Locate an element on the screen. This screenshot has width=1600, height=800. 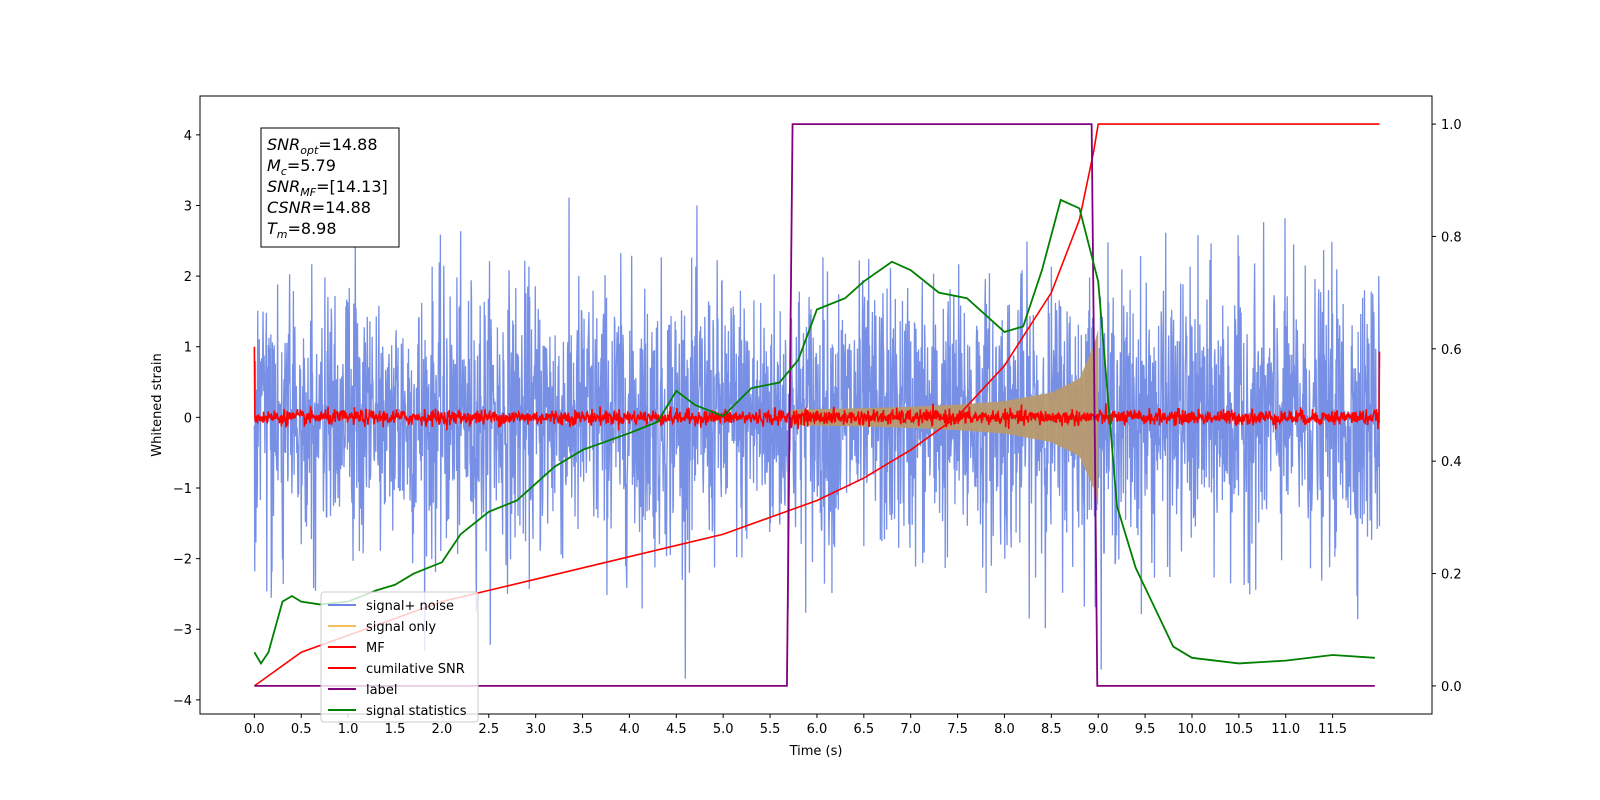
series-line-mf is located at coordinates (817, 388).